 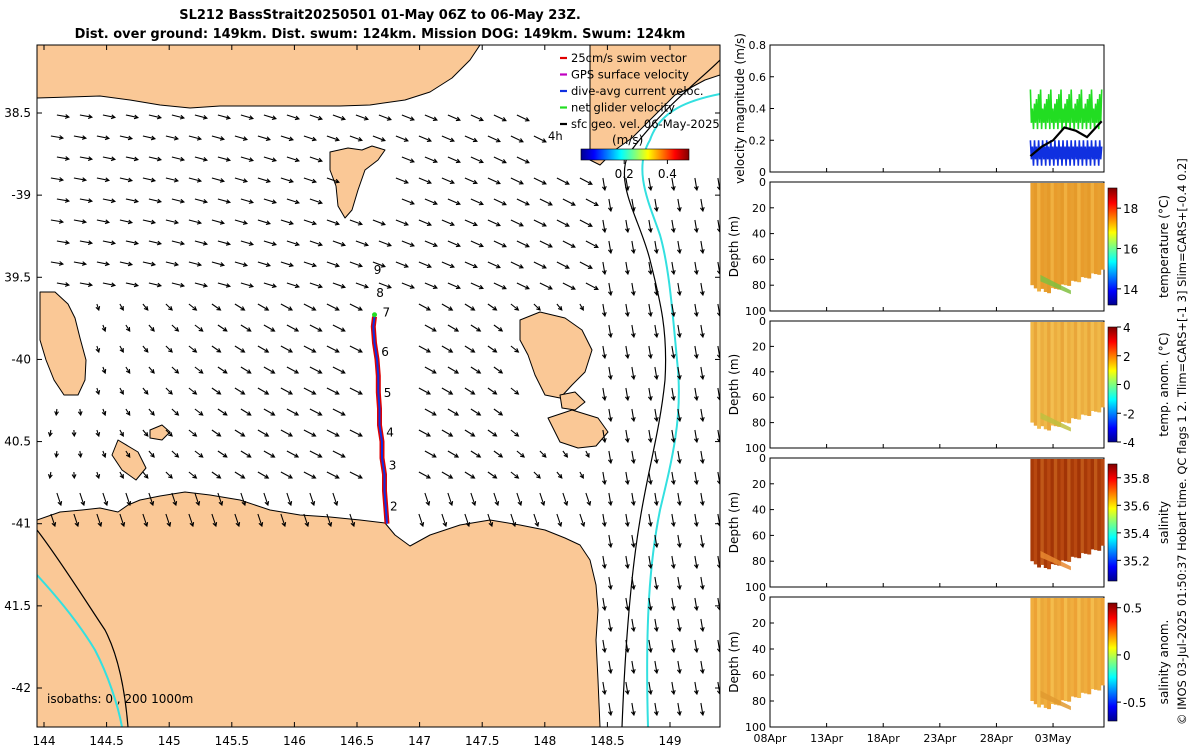 What do you see at coordinates (1127, 386) in the screenshot?
I see `colorbar-tick-label: 0` at bounding box center [1127, 386].